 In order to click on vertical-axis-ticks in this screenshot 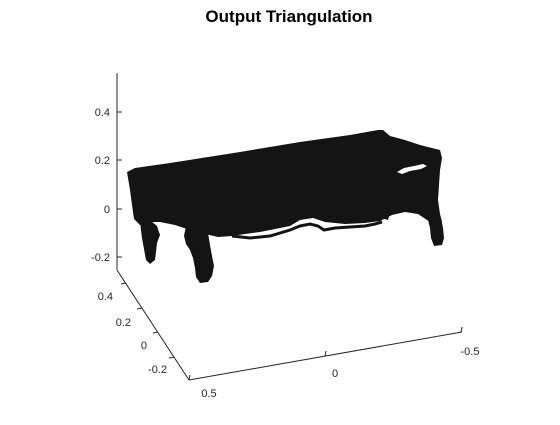, I will do `click(119, 184)`.